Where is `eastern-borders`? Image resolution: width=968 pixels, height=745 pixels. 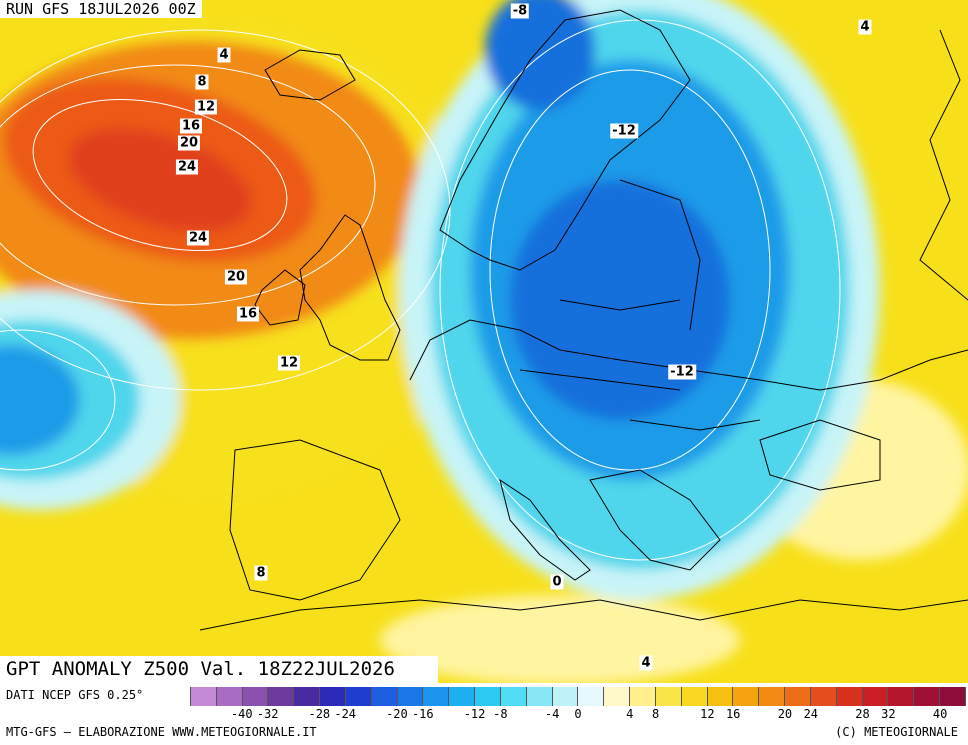
eastern-borders is located at coordinates (640, 305).